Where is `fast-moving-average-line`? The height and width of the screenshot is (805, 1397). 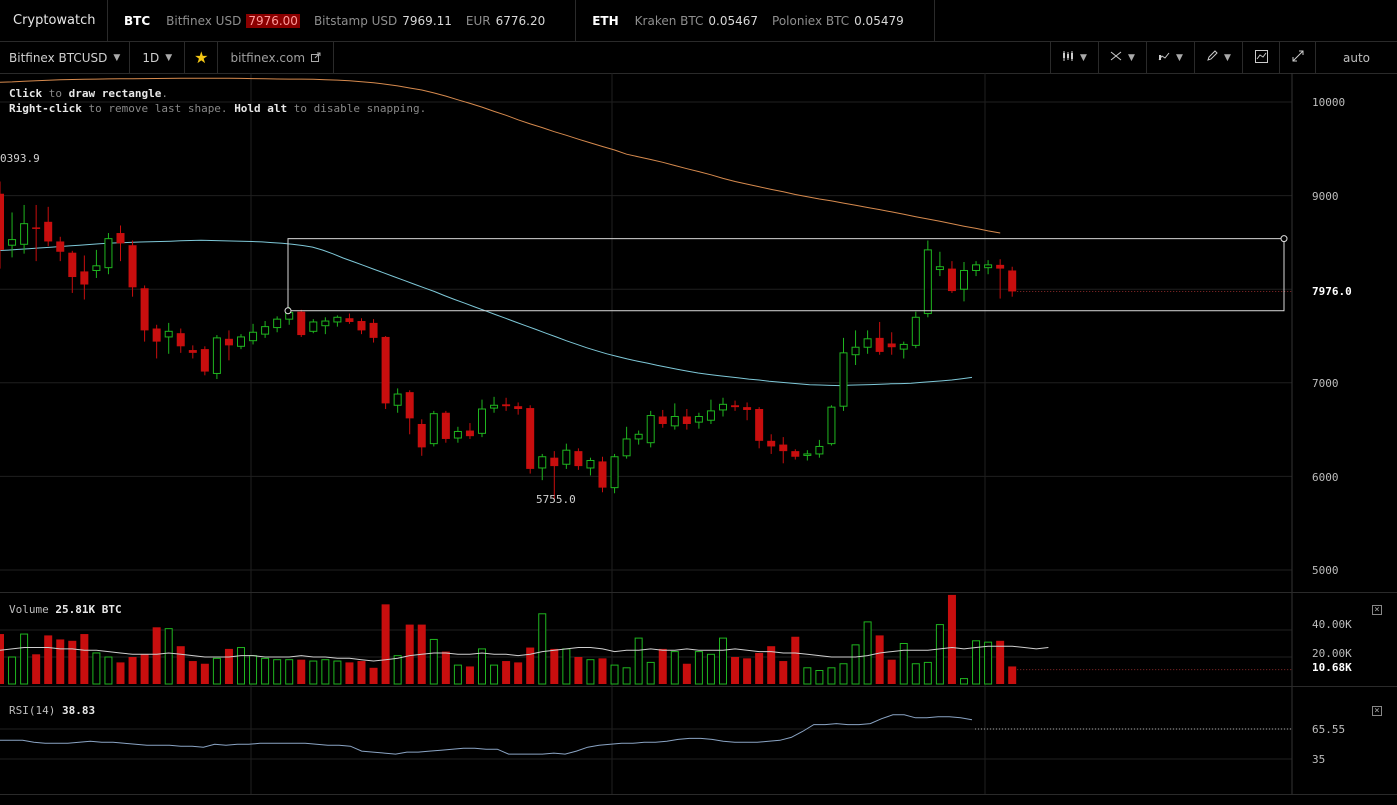
fast-moving-average-line is located at coordinates (486, 313).